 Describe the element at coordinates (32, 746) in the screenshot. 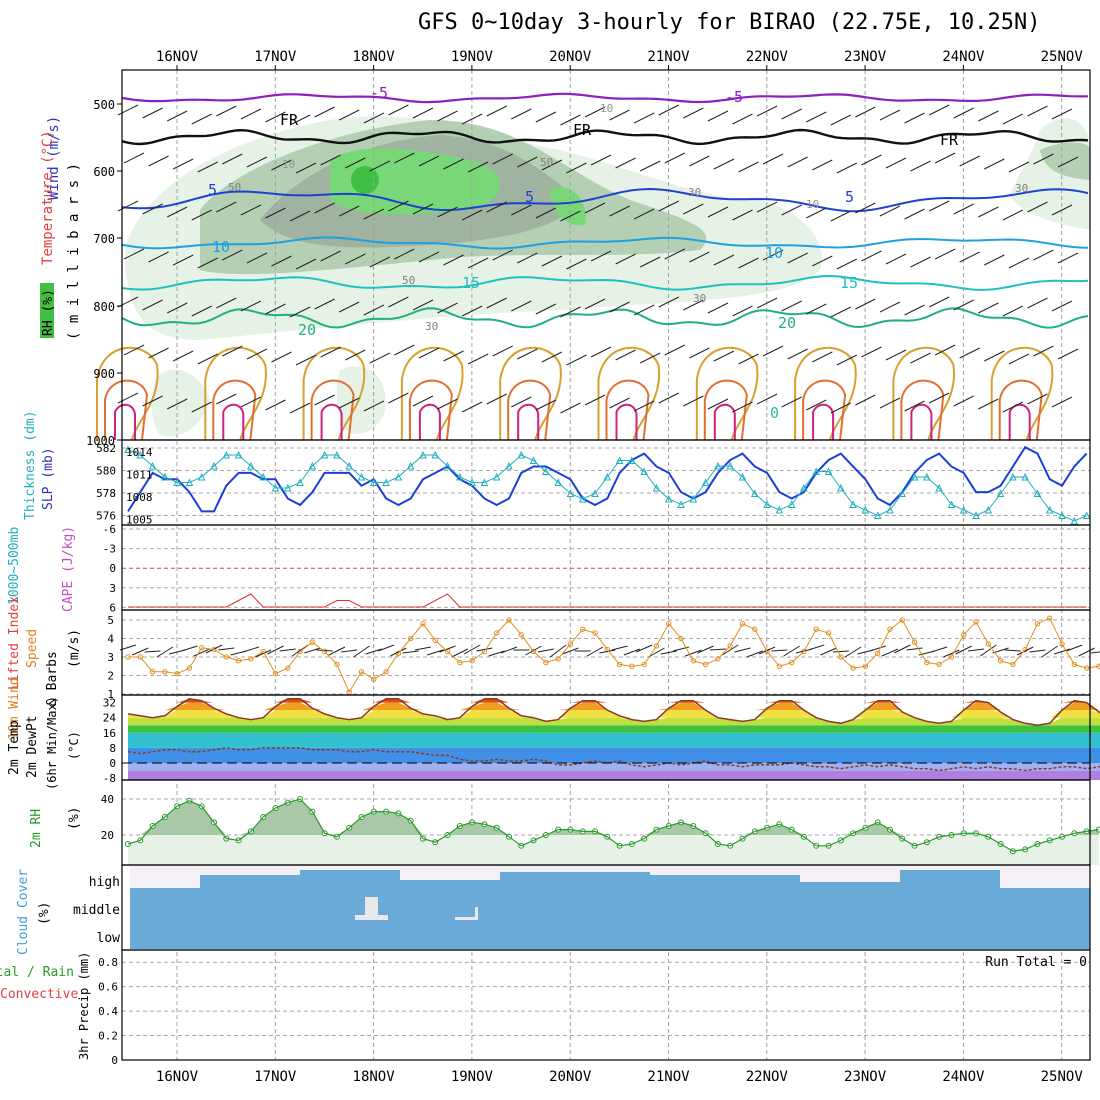

I see `temp-axis-label-b: 2m DewPt` at that location.